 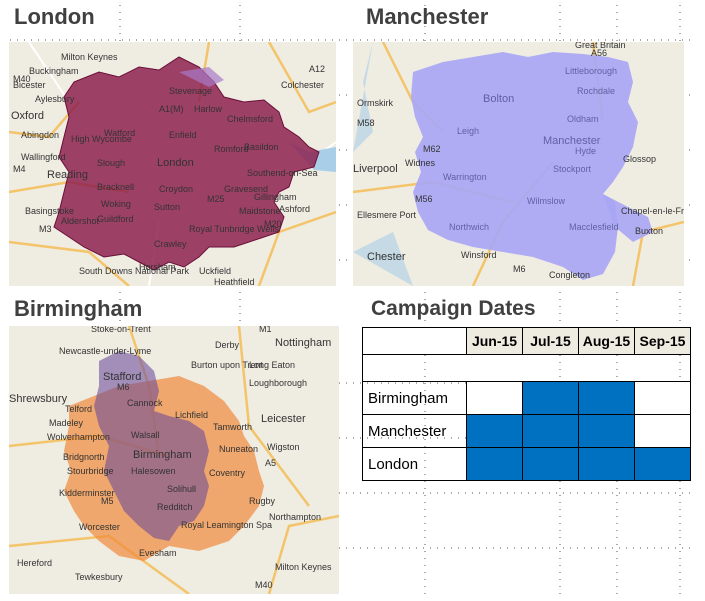 I want to click on svg-text: Tamworth, so click(x=232, y=427).